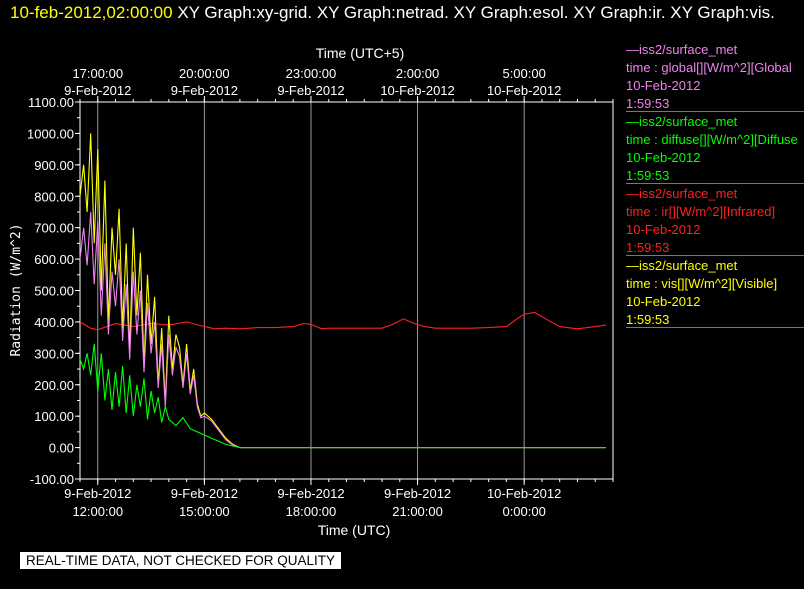 This screenshot has height=589, width=804. Describe the element at coordinates (97, 511) in the screenshot. I see `x-tick-time: 12:00:00` at that location.